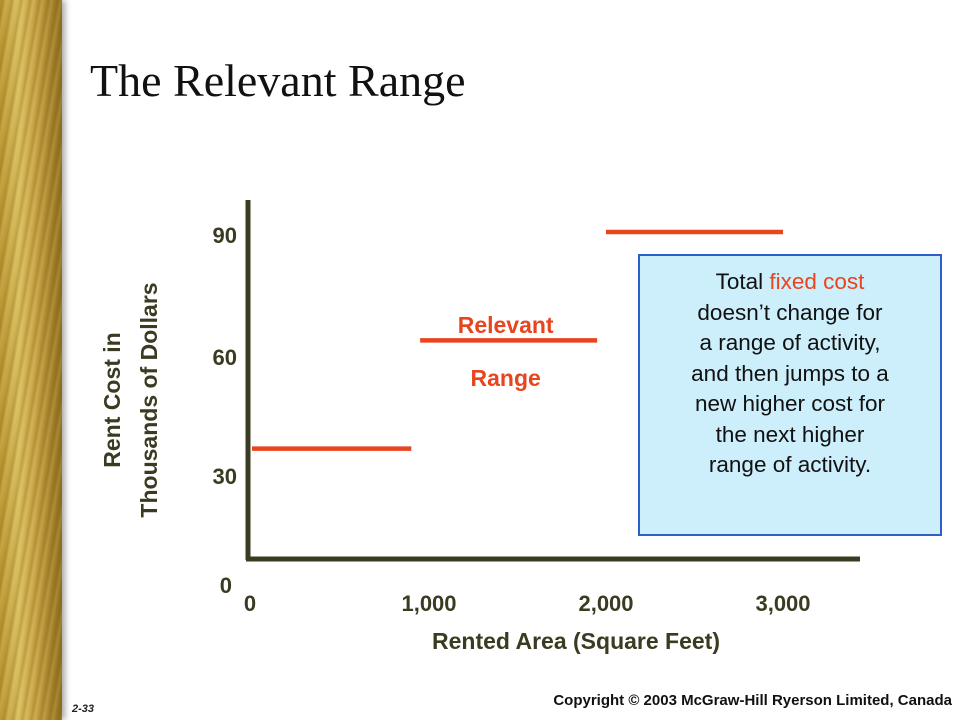  I want to click on x-tick-label: 3,000, so click(782, 603).